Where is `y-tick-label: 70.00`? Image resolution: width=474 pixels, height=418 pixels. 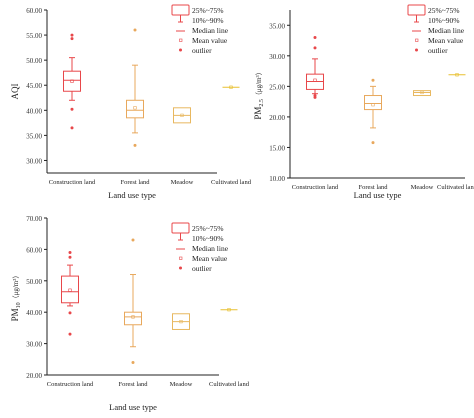 y-tick-label: 70.00 is located at coordinates (34, 219).